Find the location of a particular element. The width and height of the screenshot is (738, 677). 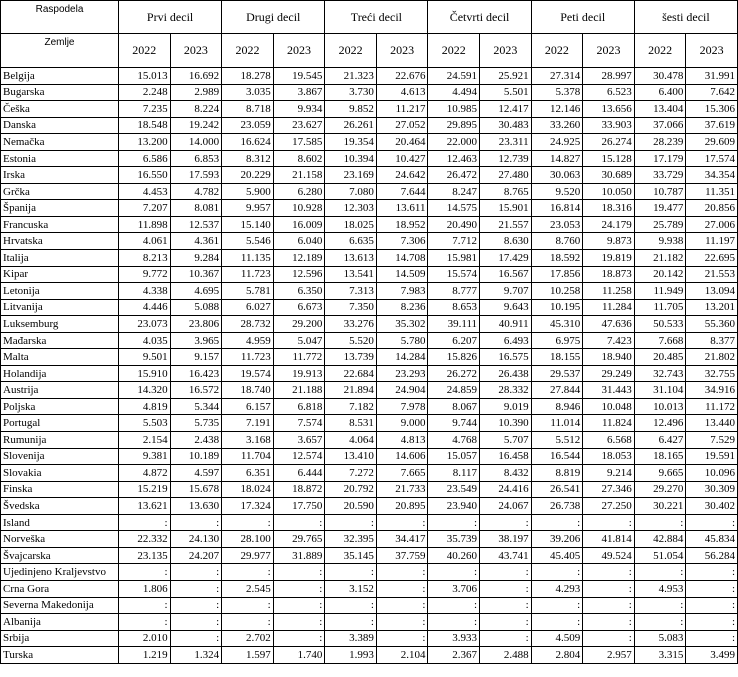

cell-value: 25.921 is located at coordinates (505, 76).